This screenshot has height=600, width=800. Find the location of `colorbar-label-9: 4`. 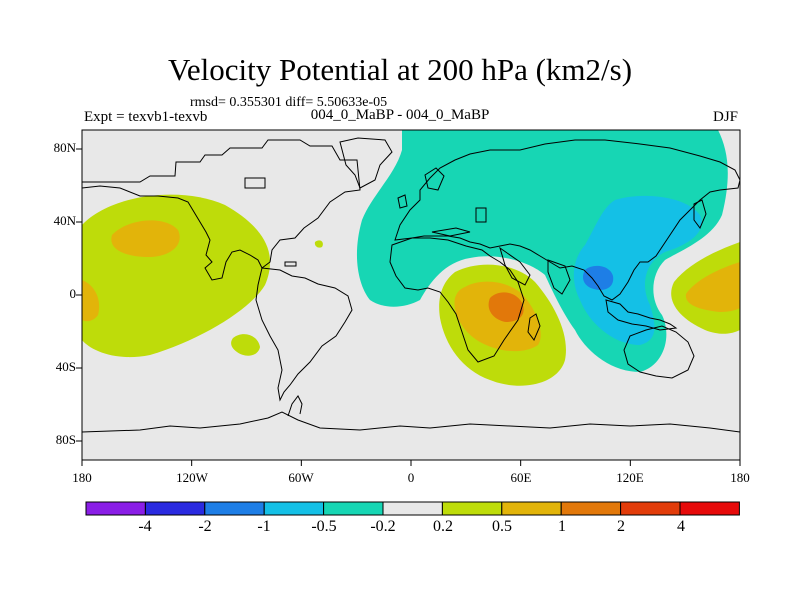

colorbar-label-9: 4 is located at coordinates (681, 526).